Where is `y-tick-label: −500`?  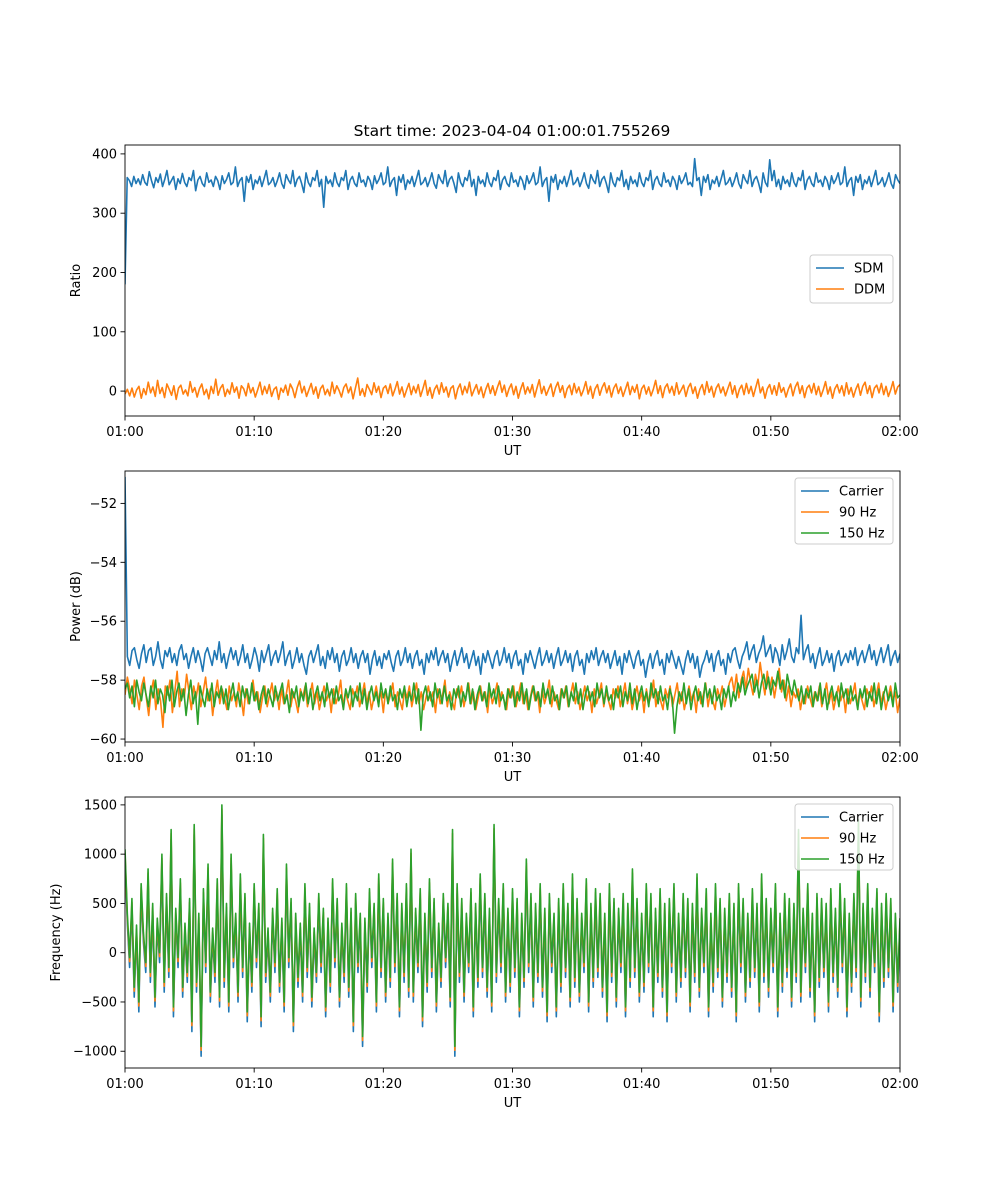
y-tick-label: −500 is located at coordinates (99, 1002).